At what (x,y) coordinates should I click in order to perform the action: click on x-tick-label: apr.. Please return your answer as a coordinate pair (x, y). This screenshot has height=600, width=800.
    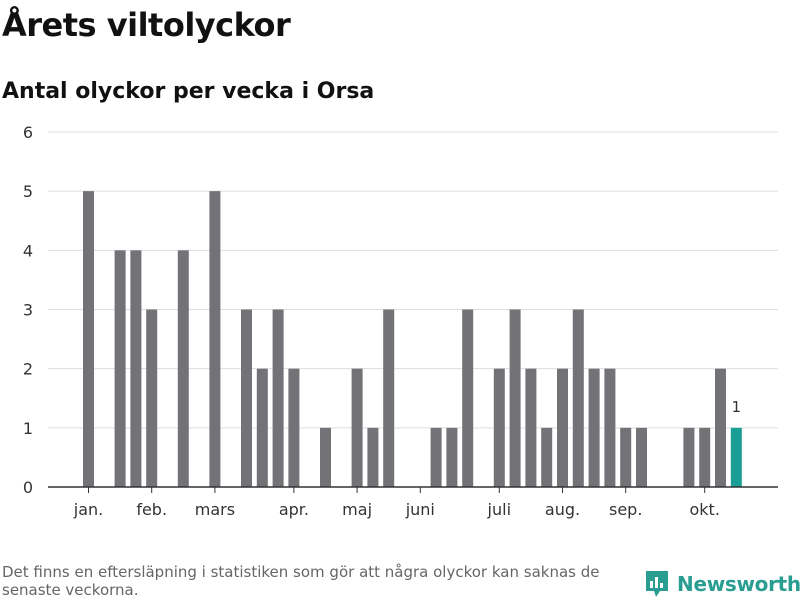
    Looking at the image, I should click on (294, 509).